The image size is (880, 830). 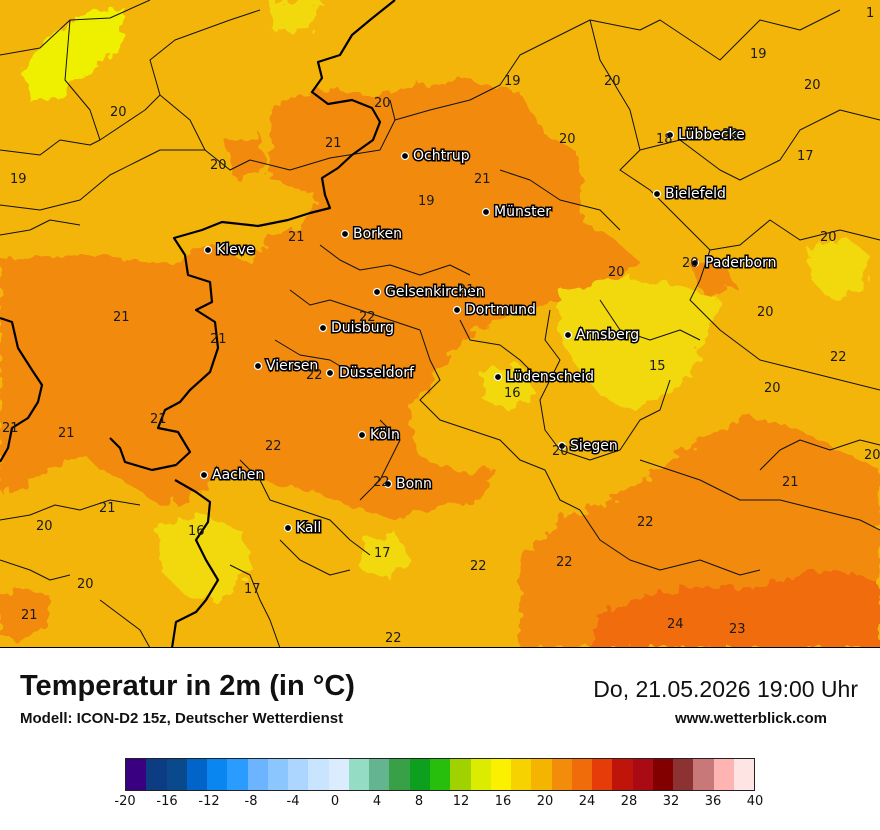 What do you see at coordinates (251, 801) in the screenshot?
I see `legend-tick: -8` at bounding box center [251, 801].